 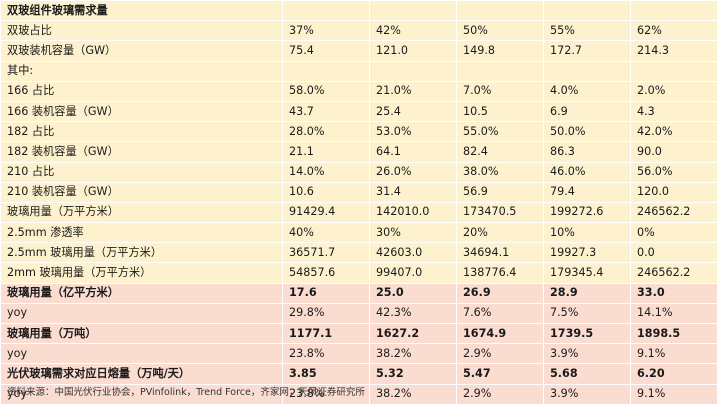 What do you see at coordinates (326, 152) in the screenshot?
I see `table-cell: 21.1` at bounding box center [326, 152].